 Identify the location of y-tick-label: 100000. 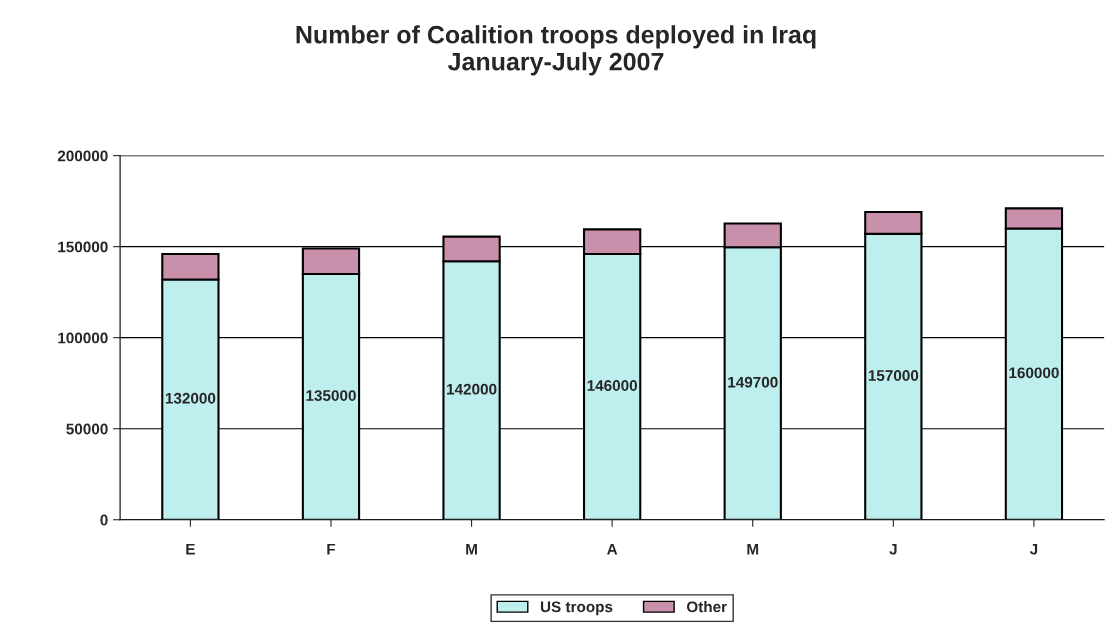
(83, 338).